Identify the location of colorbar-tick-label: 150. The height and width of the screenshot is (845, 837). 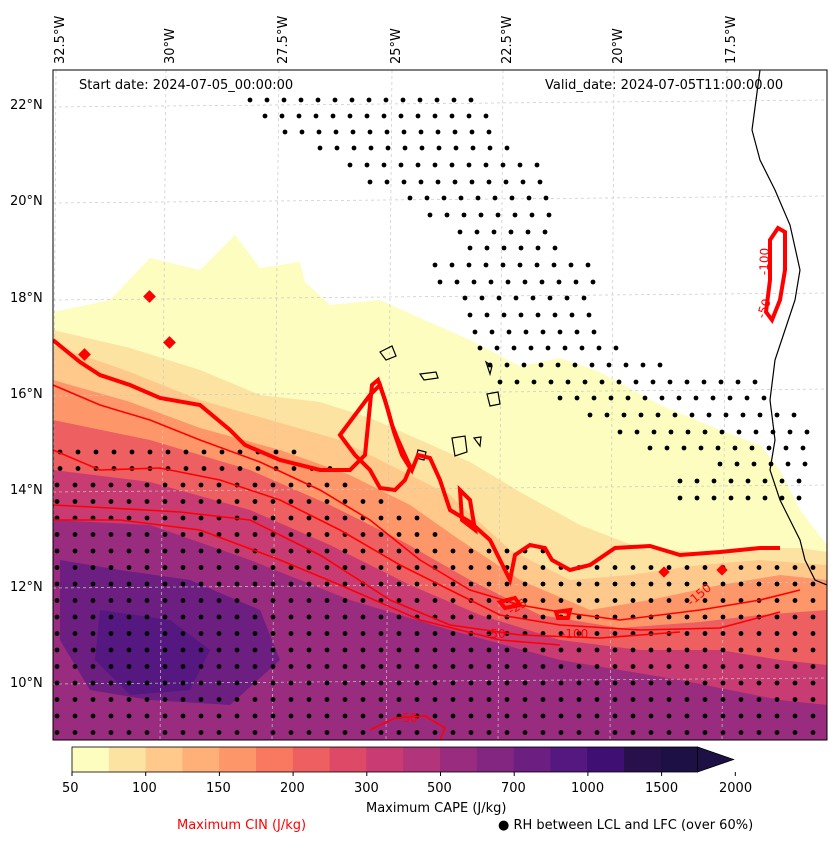
(218, 788).